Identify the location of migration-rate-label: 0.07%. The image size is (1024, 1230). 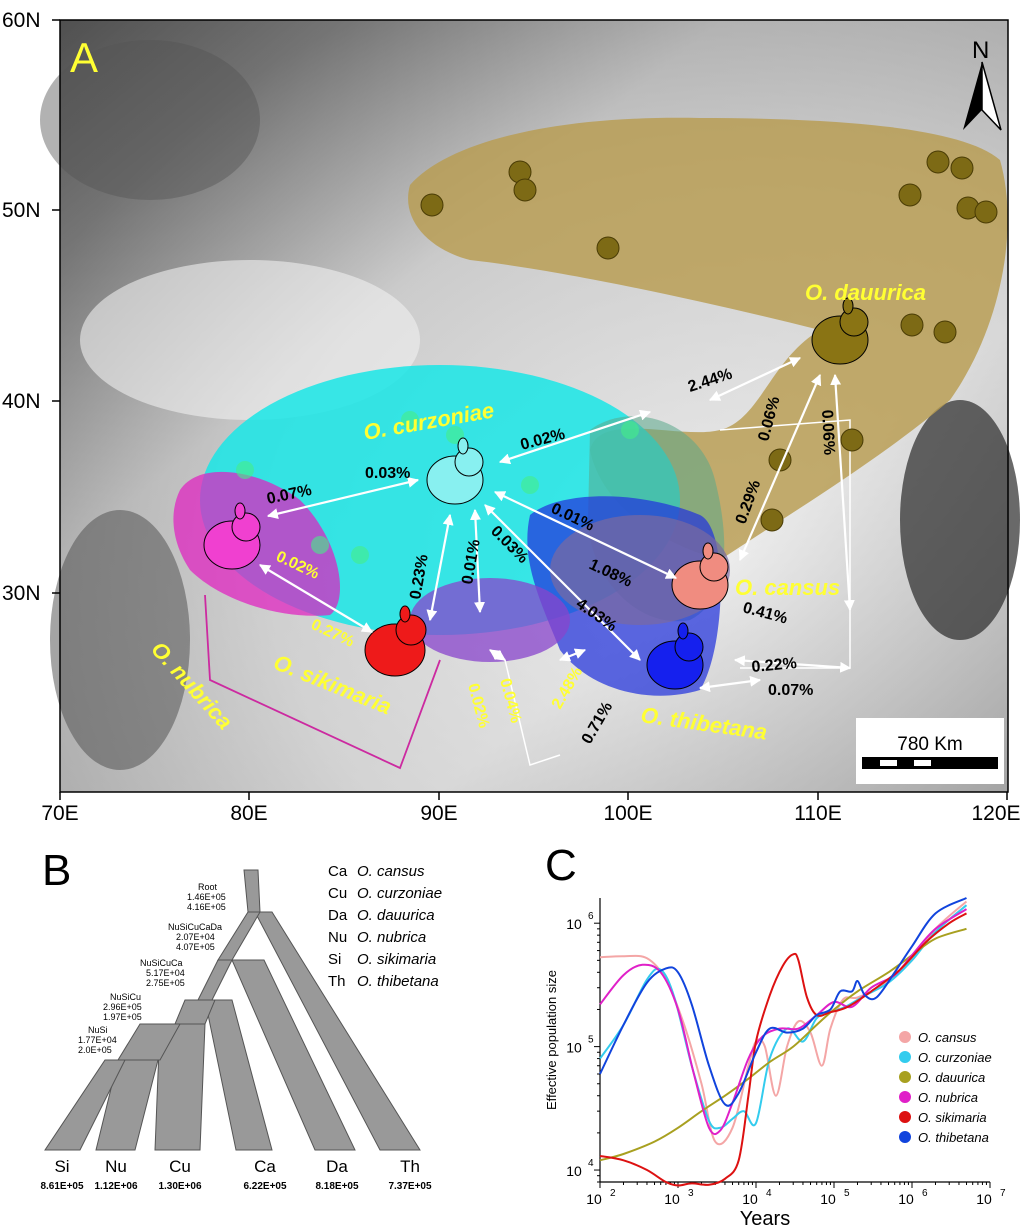
(790, 690).